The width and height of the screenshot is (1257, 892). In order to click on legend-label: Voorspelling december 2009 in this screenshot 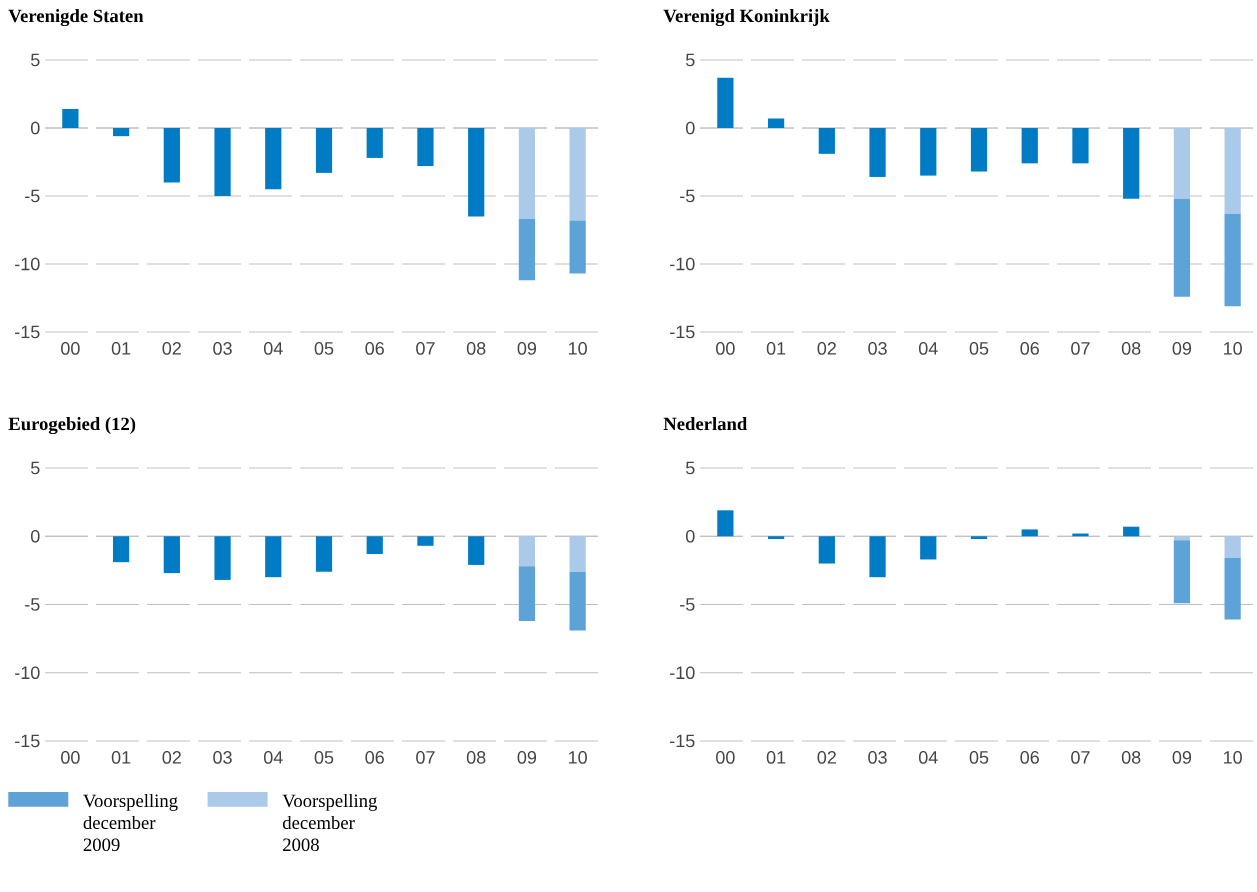, I will do `click(130, 822)`.